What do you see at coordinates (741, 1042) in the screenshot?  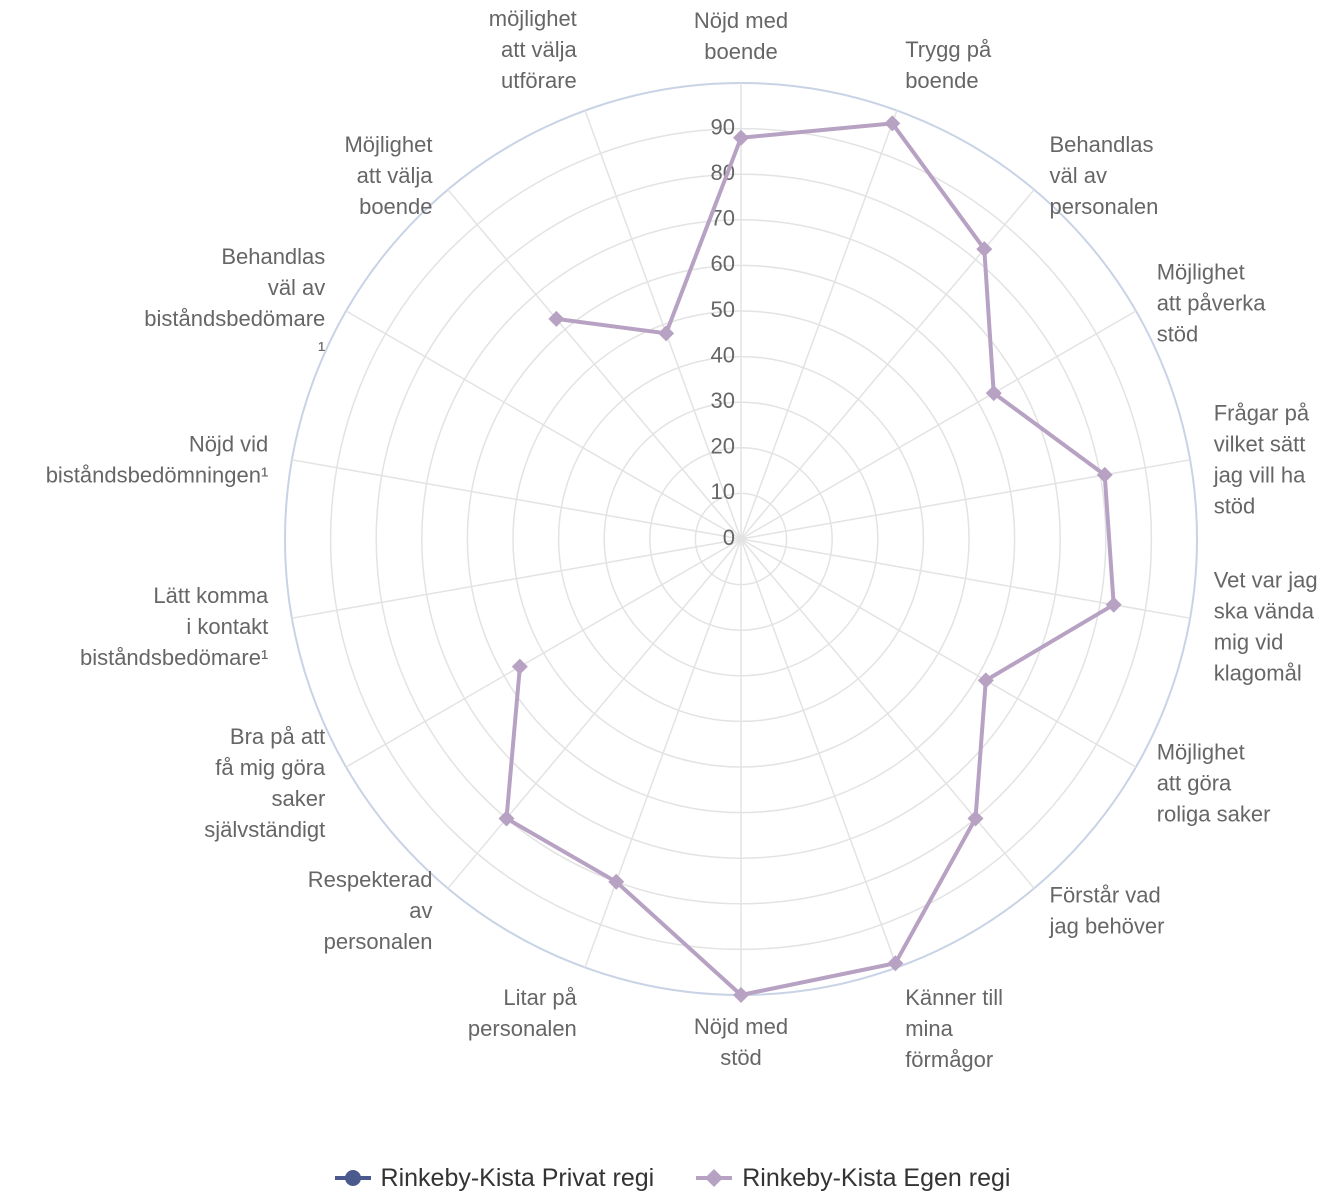 I see `category-label: Nöjd med stöd` at bounding box center [741, 1042].